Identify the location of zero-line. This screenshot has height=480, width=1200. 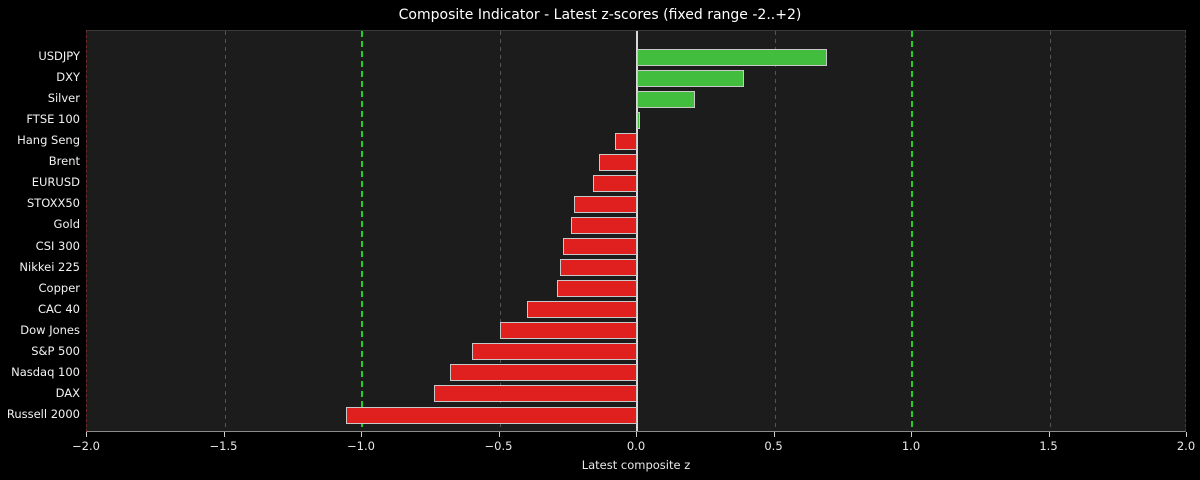
(637, 231).